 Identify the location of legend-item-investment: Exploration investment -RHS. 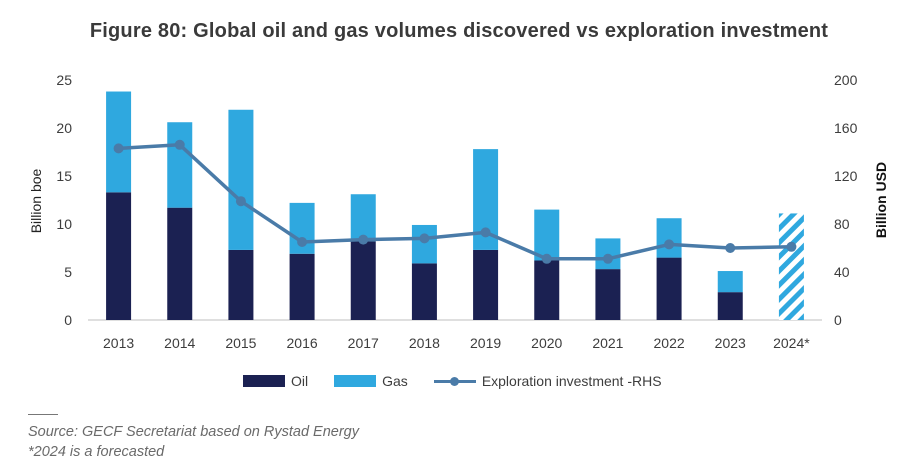
(547, 381).